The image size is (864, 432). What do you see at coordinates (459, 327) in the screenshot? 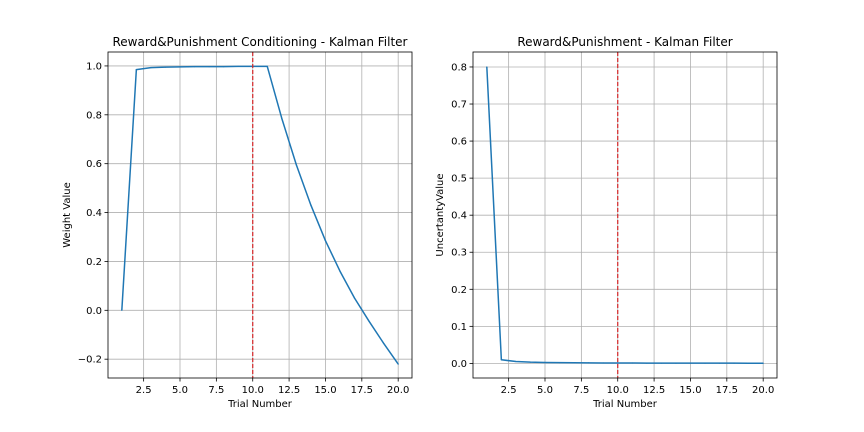
I see `right-chart-y-tick-label: 0.1` at bounding box center [459, 327].